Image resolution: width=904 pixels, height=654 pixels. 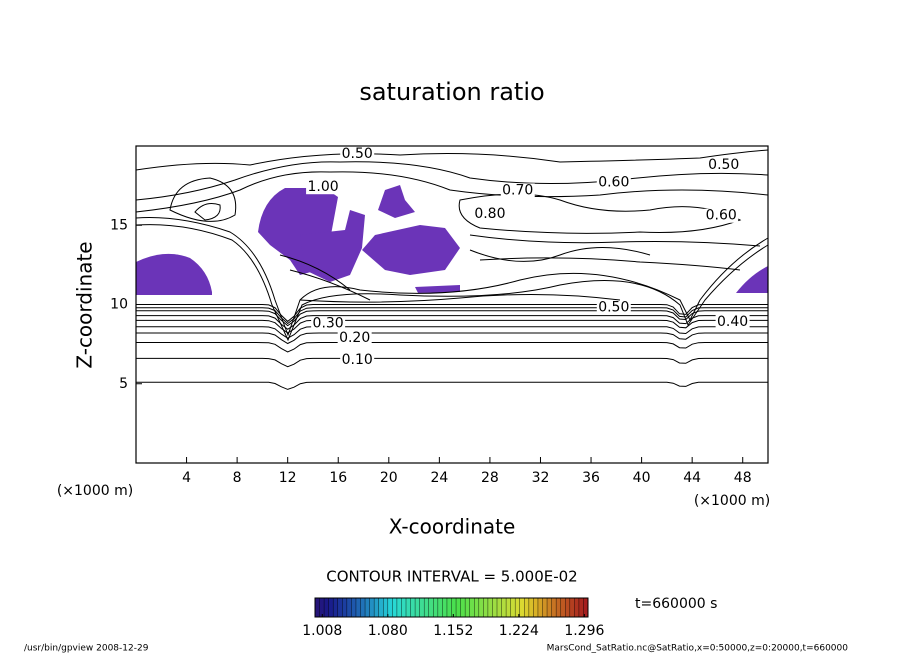 I want to click on colorbar-tick-label: 1.224, so click(x=519, y=631).